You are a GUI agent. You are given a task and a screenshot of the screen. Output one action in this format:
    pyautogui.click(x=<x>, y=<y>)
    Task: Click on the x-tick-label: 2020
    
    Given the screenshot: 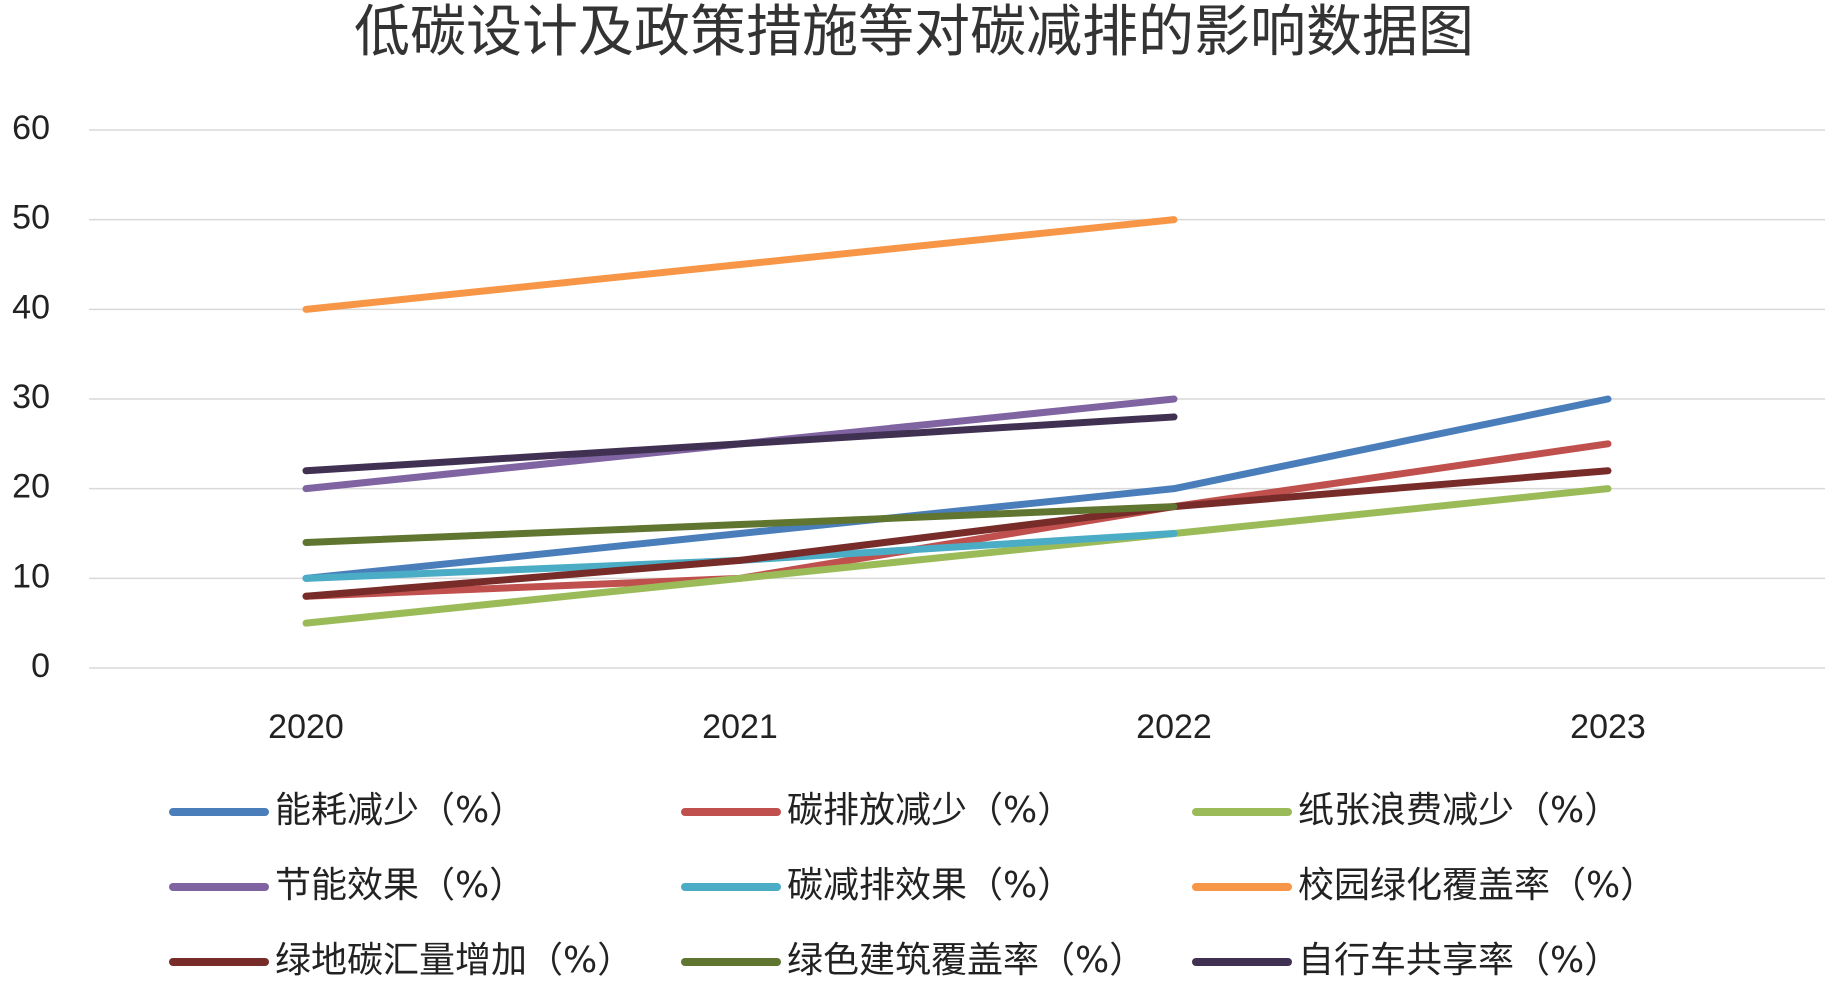 What is the action you would take?
    pyautogui.click(x=306, y=727)
    